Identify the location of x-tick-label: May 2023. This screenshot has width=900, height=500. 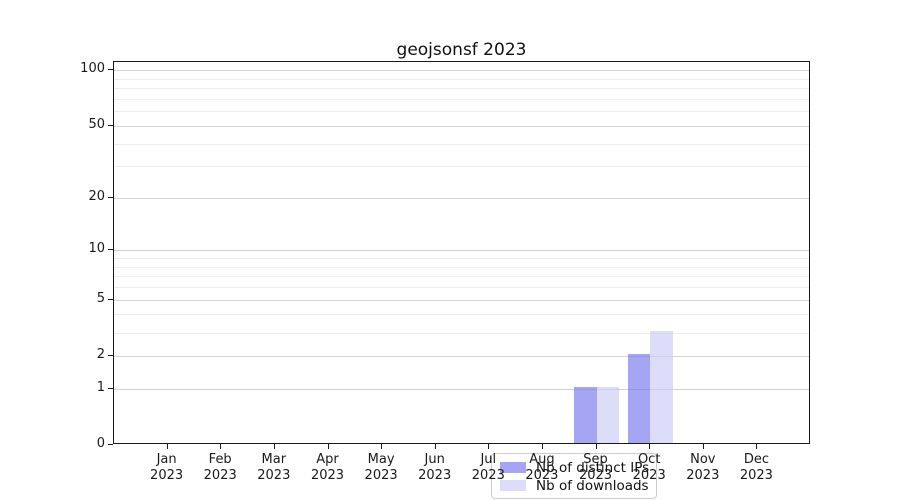
(381, 468).